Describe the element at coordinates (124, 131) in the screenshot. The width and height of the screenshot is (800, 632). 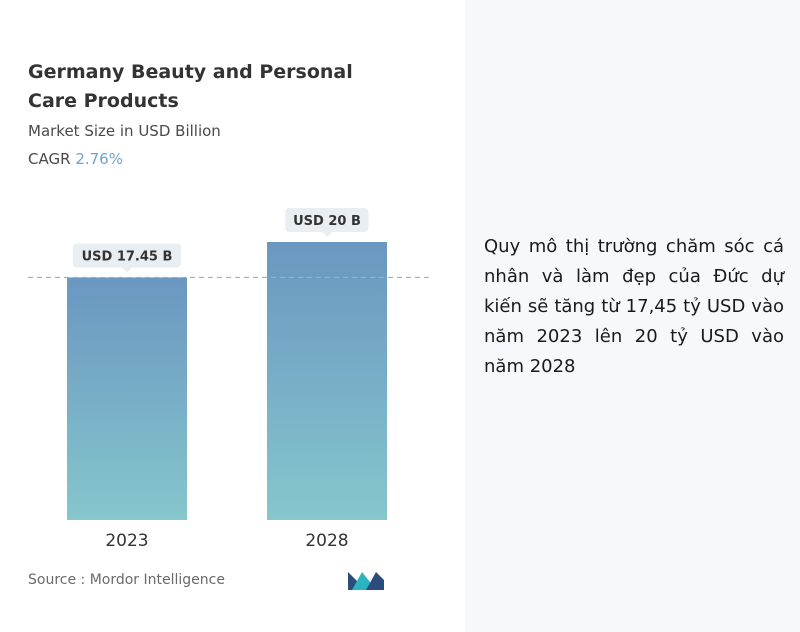
I see `chart-subtitle: Market Size in USD Billion` at that location.